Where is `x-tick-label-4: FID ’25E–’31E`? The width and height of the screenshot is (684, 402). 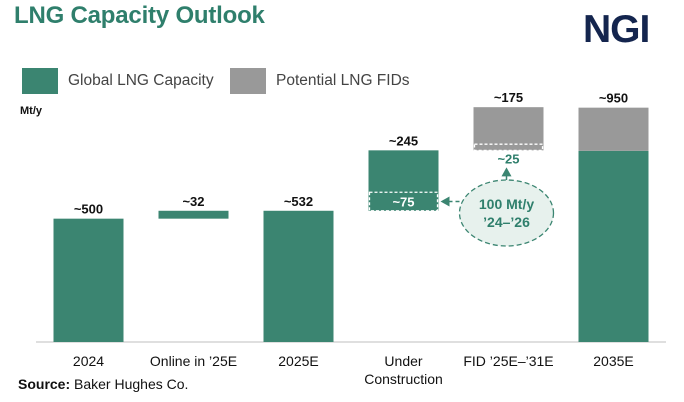
x-tick-label-4: FID ’25E–’31E is located at coordinates (508, 361).